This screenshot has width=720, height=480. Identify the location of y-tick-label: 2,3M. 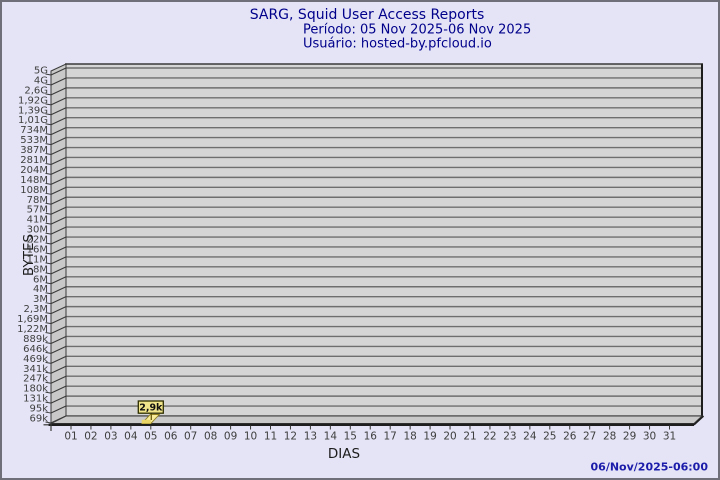
(35, 309).